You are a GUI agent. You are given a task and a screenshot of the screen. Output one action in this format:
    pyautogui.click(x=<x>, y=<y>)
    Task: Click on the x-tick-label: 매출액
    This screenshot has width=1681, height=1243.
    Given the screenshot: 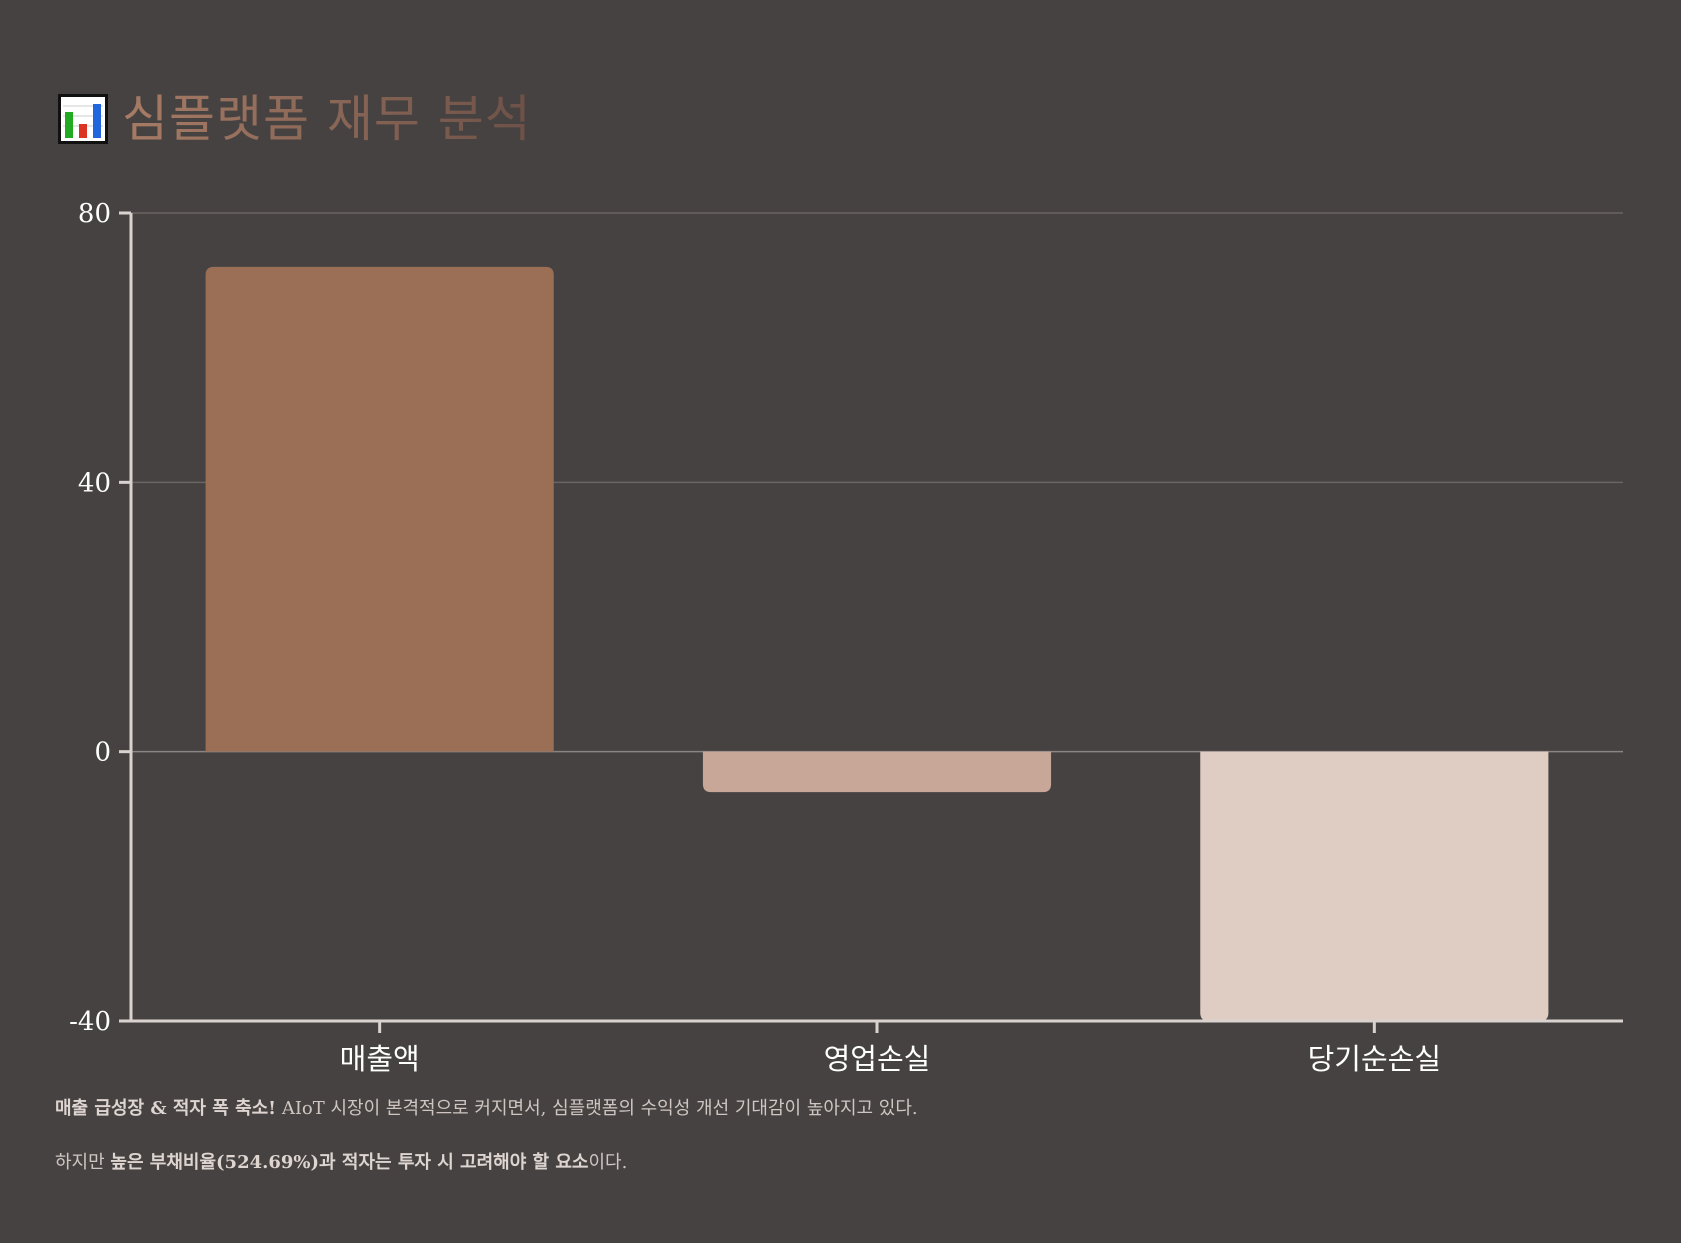 What is the action you would take?
    pyautogui.click(x=380, y=1059)
    